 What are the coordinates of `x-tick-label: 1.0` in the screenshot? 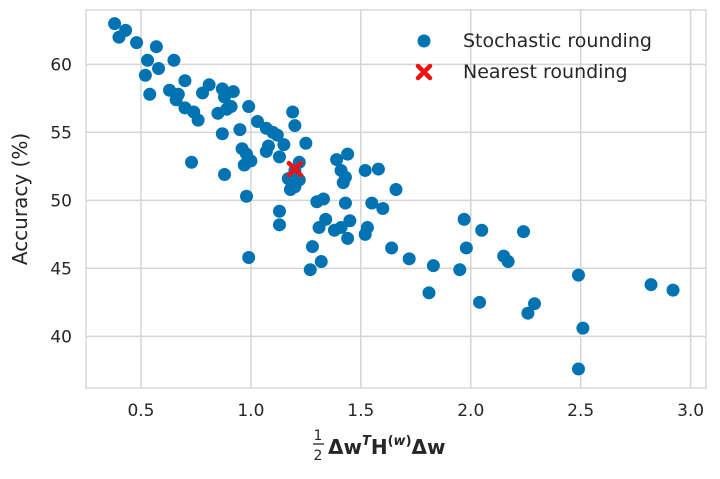 It's located at (250, 411).